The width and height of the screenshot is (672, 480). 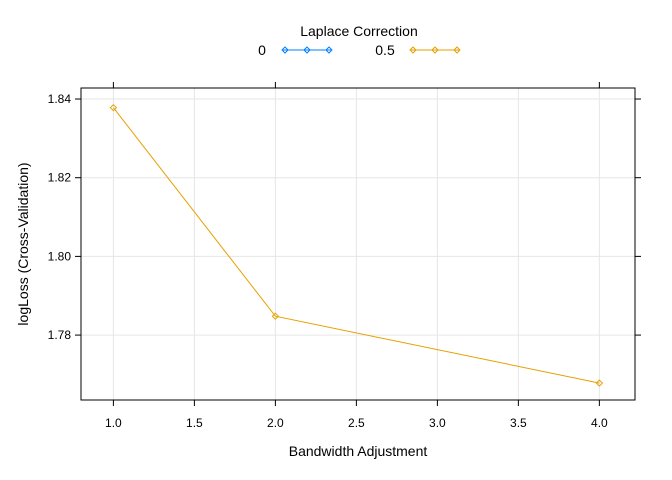 What do you see at coordinates (194, 423) in the screenshot?
I see `x-tick-label: 1.5` at bounding box center [194, 423].